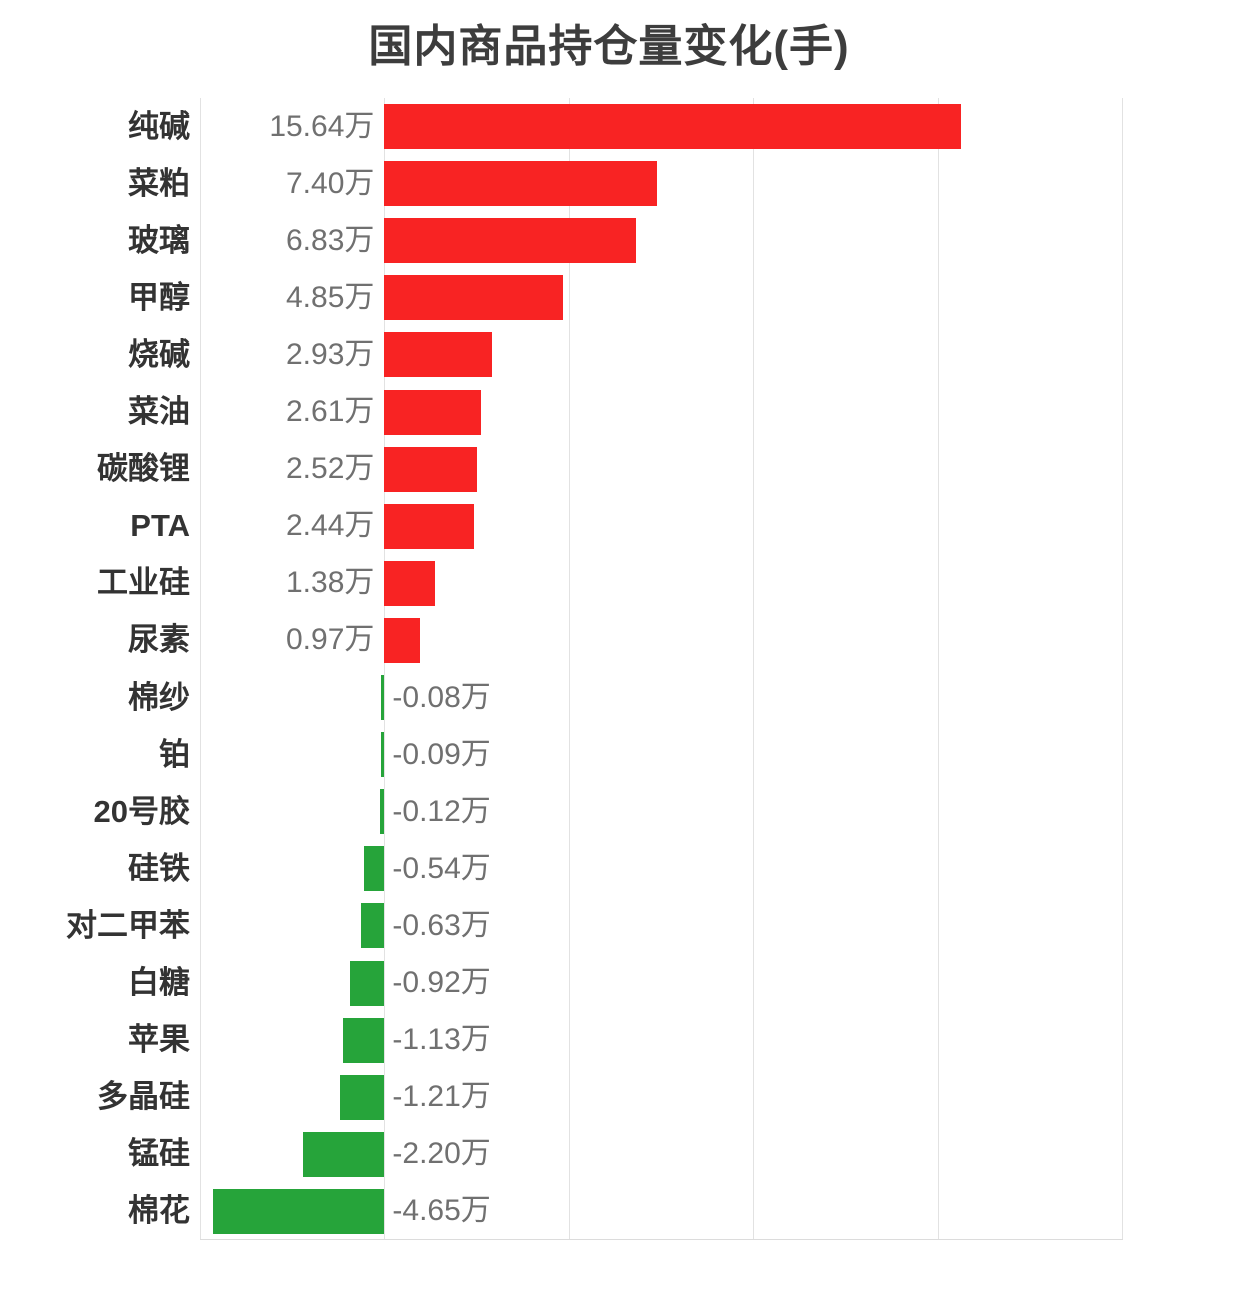  I want to click on value-label: -0.09万, so click(441, 754).